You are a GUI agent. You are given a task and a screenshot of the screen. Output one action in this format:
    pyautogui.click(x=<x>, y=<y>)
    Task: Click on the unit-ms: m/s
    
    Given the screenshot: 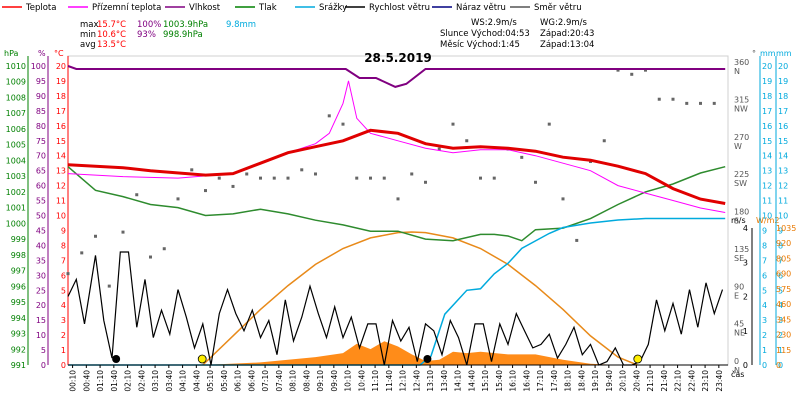 What is the action you would take?
    pyautogui.click(x=738, y=220)
    